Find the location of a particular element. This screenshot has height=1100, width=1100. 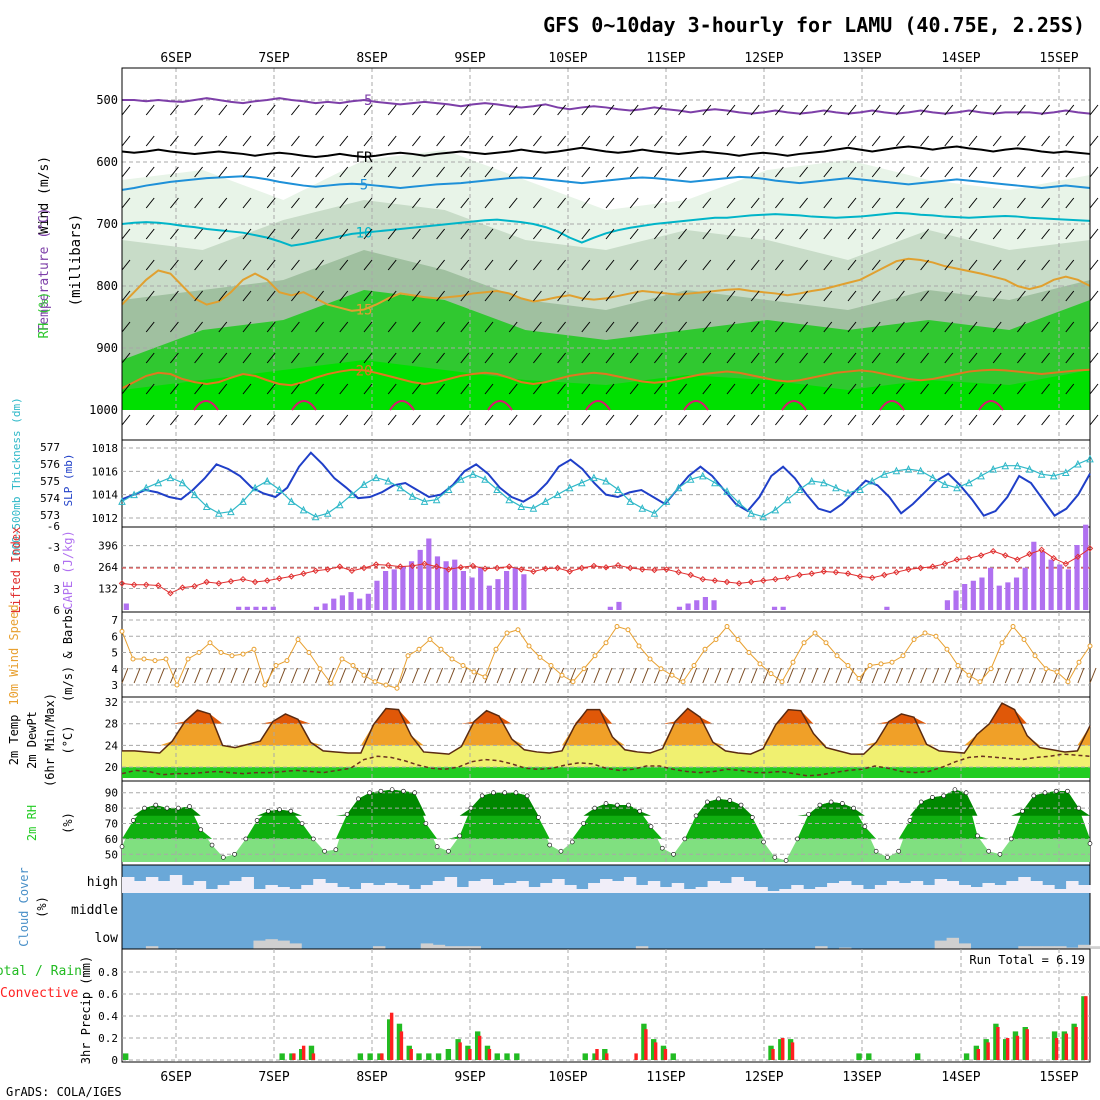

temp-tick-label: 20 is located at coordinates (111, 767).